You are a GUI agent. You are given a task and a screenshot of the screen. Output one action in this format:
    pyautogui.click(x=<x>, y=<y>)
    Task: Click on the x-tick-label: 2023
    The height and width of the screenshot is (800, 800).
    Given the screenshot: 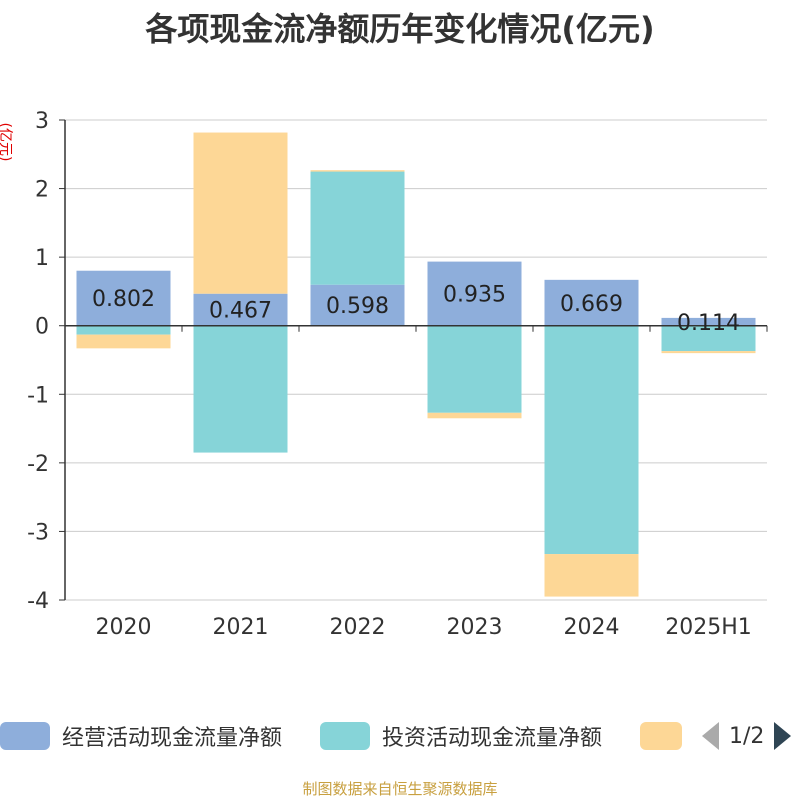 What is the action you would take?
    pyautogui.click(x=475, y=627)
    